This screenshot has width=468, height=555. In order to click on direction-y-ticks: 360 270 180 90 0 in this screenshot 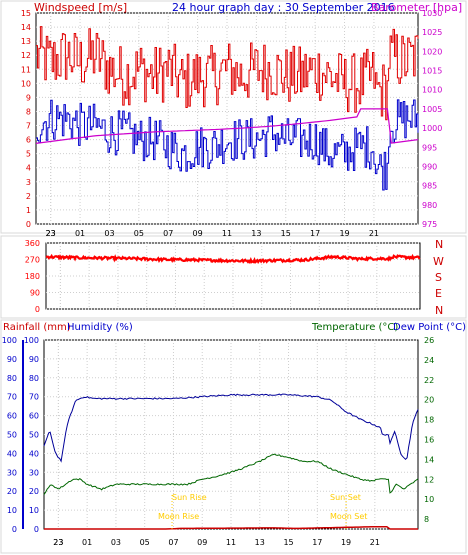, I will do `click(32, 276)`.